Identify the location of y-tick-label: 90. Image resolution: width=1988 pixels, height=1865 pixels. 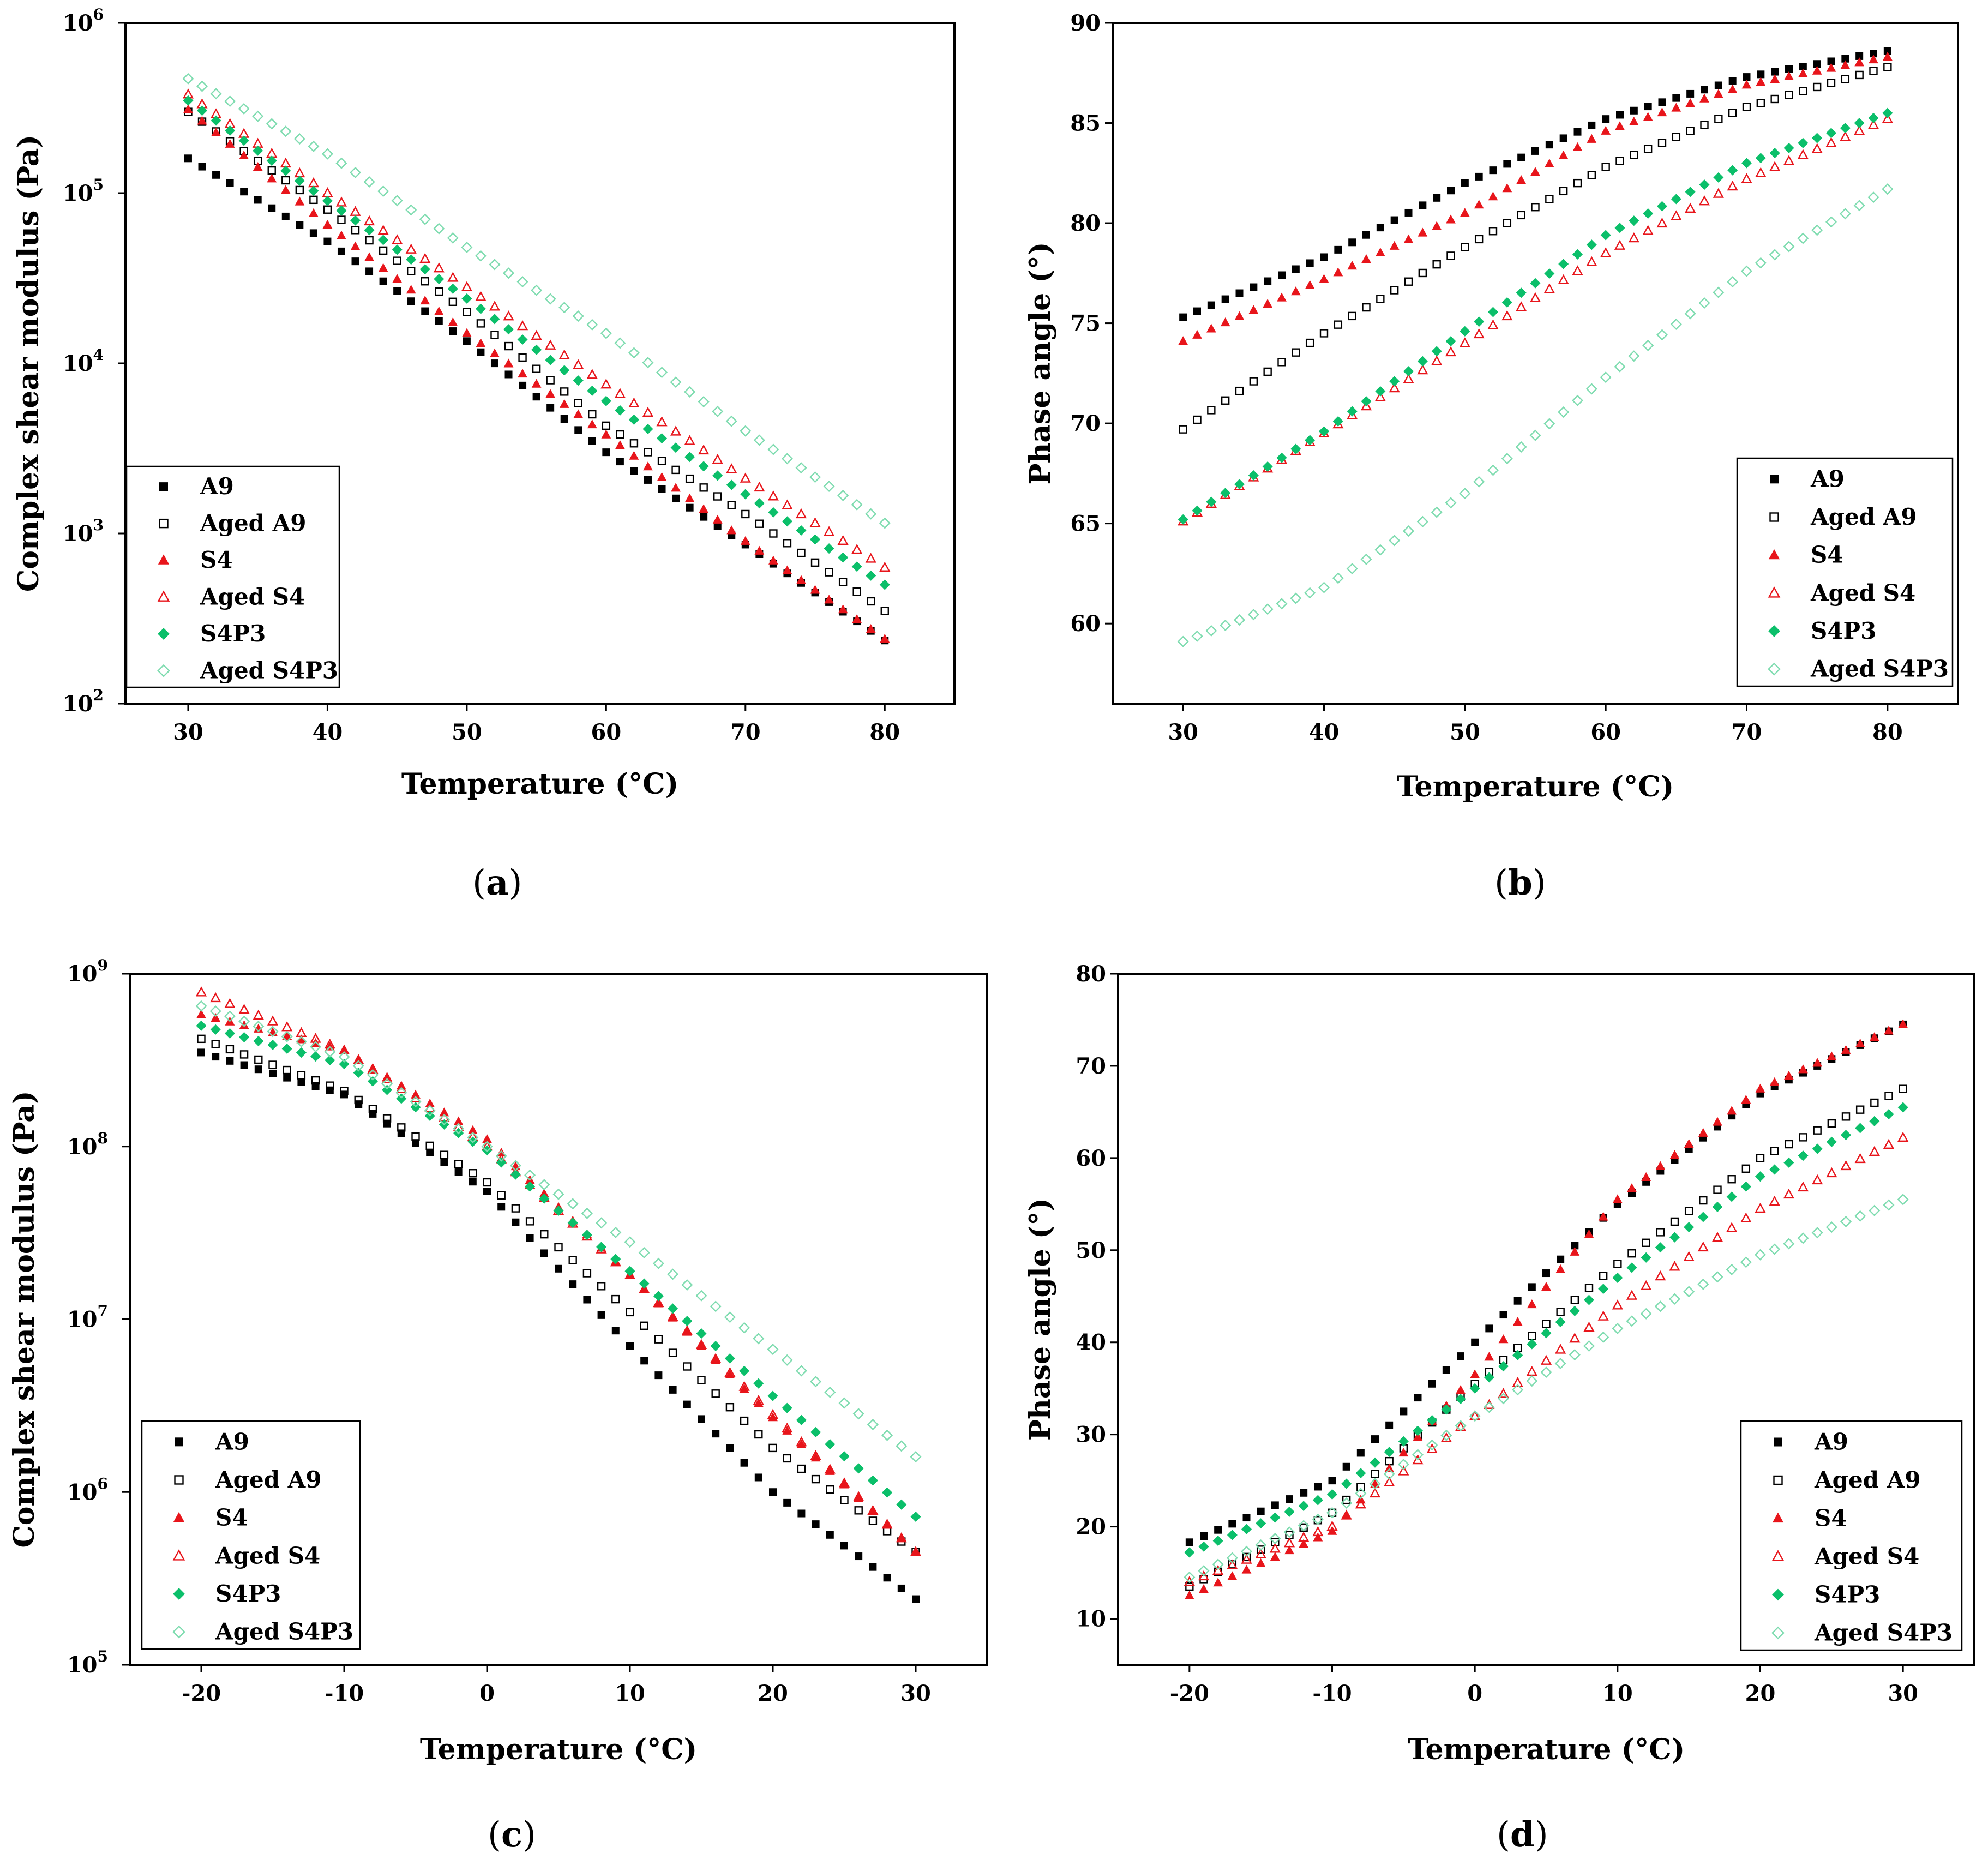
(1085, 23).